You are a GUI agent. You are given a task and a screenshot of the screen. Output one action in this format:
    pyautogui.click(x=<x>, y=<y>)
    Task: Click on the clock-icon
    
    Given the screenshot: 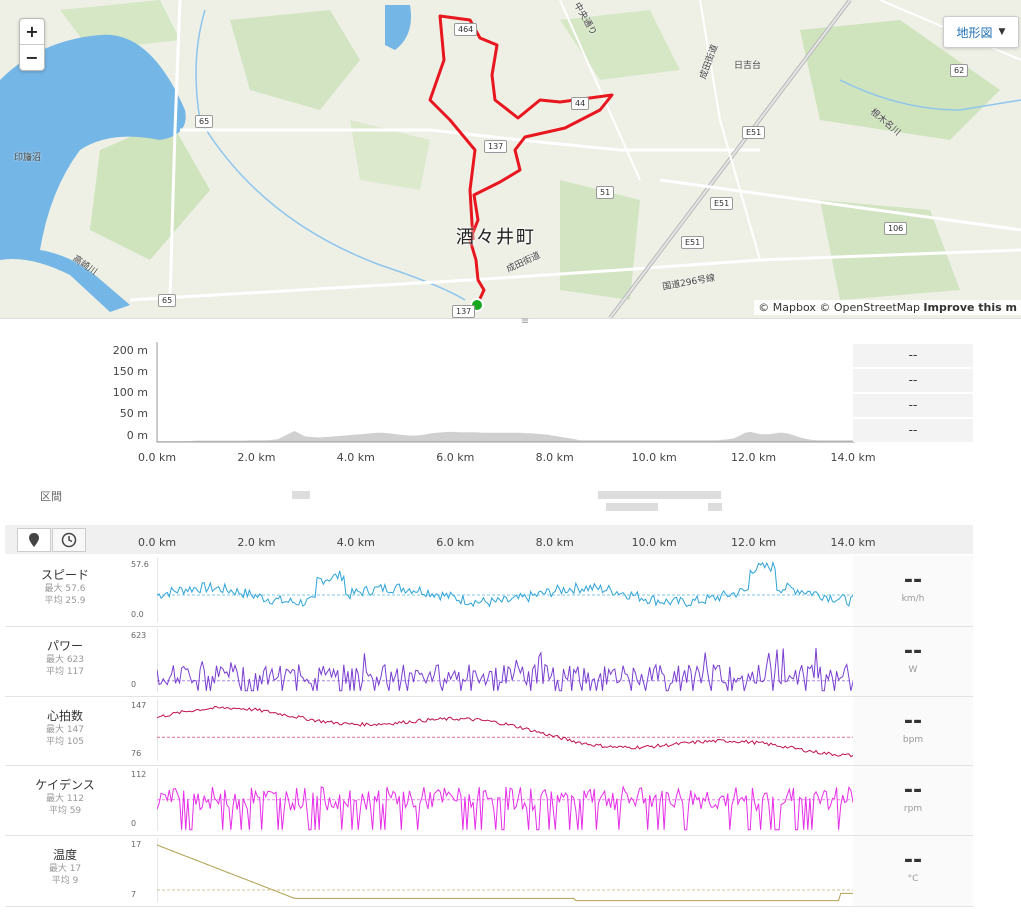 What is the action you would take?
    pyautogui.click(x=69, y=540)
    